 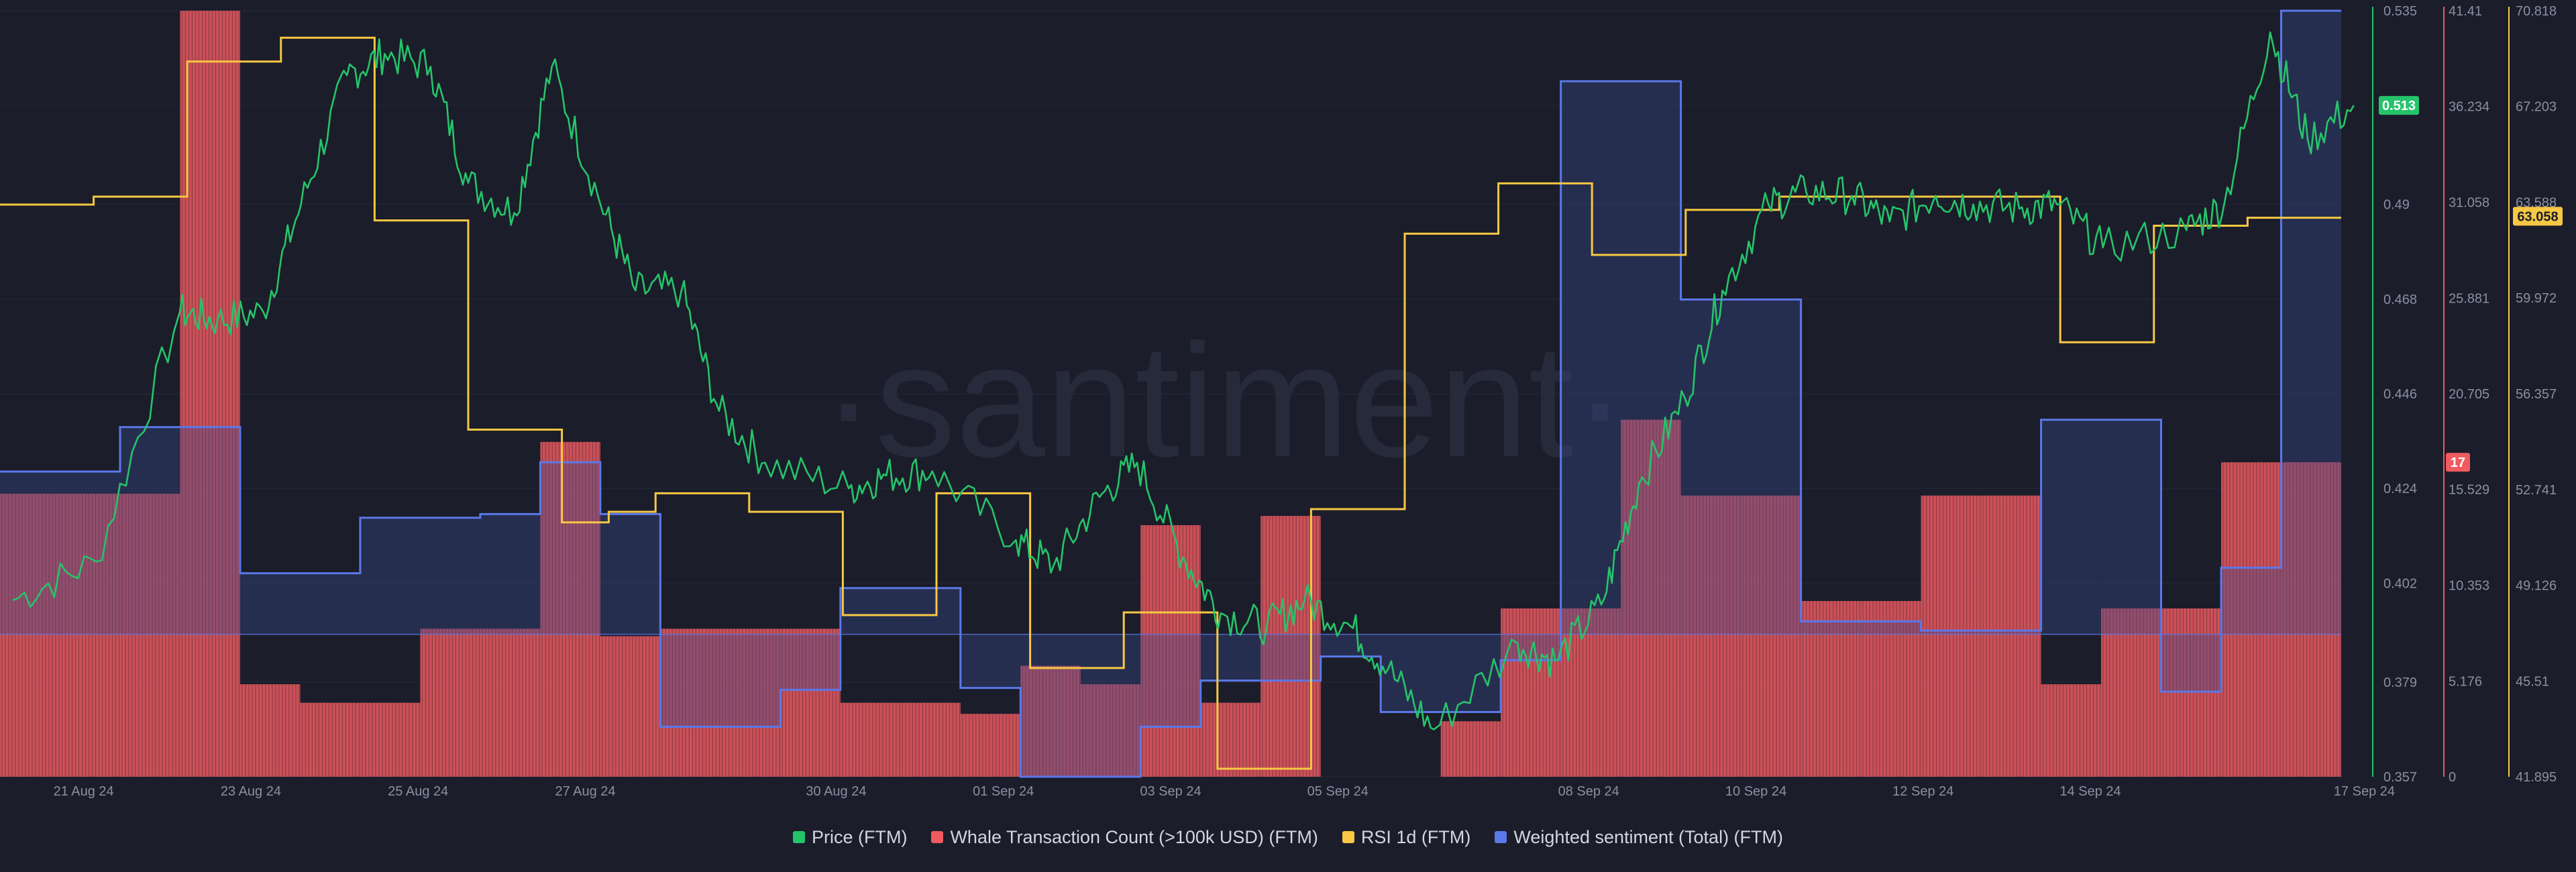 What do you see at coordinates (1224, 401) in the screenshot?
I see `watermark: ·santiment·` at bounding box center [1224, 401].